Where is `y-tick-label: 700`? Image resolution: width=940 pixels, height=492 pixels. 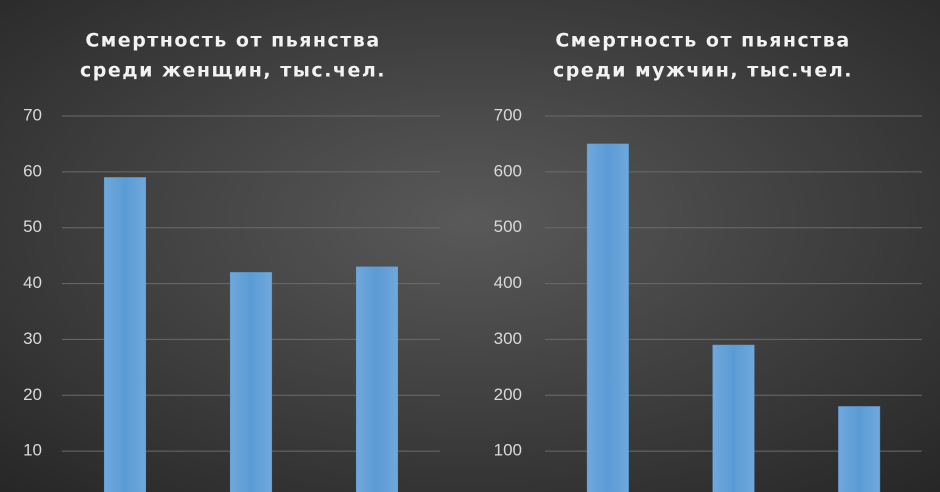 y-tick-label: 700 is located at coordinates (508, 114).